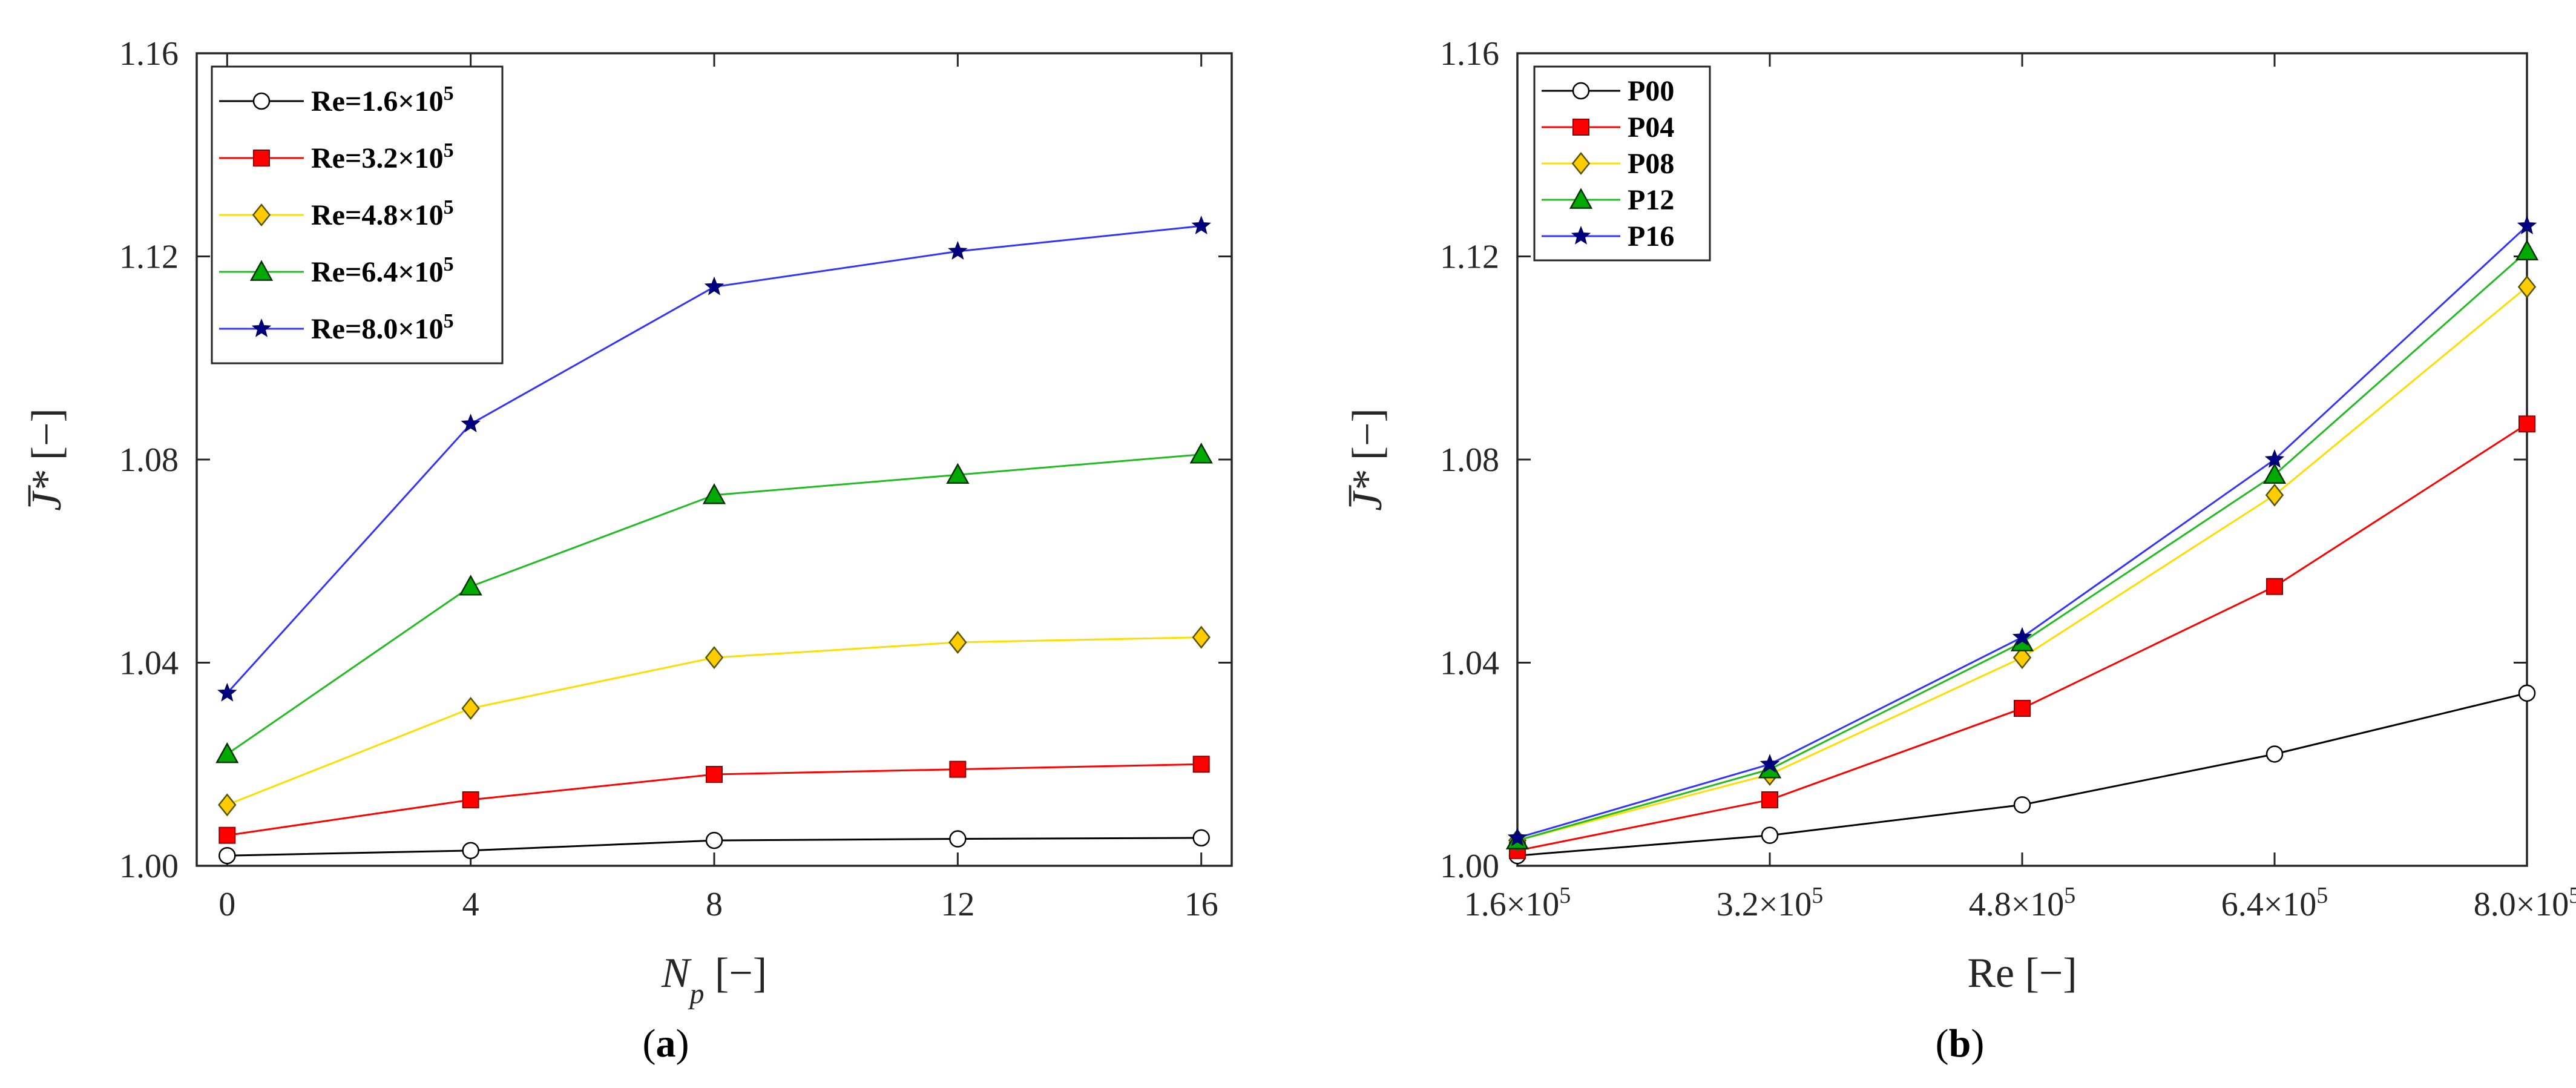 The width and height of the screenshot is (2576, 1088). What do you see at coordinates (1201, 904) in the screenshot?
I see `x-tick-label: 16` at bounding box center [1201, 904].